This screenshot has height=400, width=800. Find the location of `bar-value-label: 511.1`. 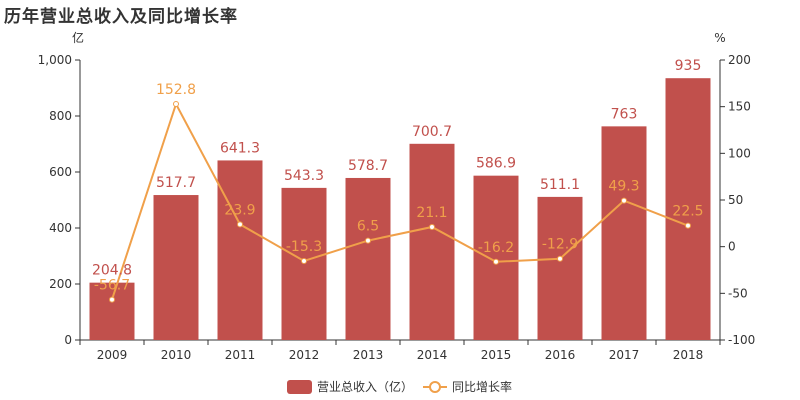

bar-value-label: 511.1 is located at coordinates (560, 185).